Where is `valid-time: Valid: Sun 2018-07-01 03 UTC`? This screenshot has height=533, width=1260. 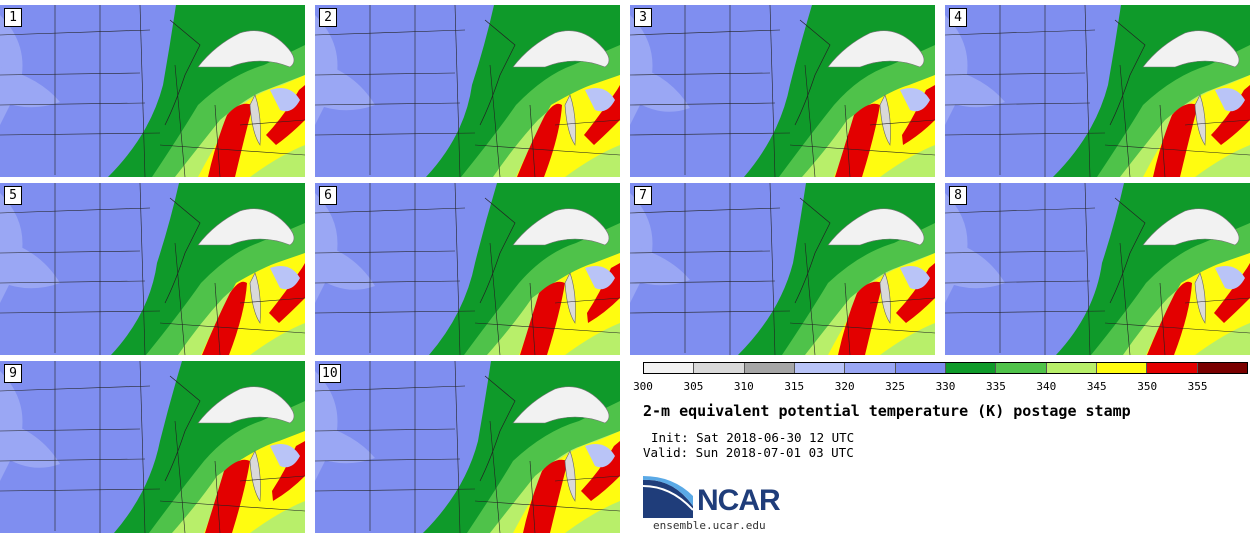
valid-time: Valid: Sun 2018-07-01 03 UTC is located at coordinates (748, 452).